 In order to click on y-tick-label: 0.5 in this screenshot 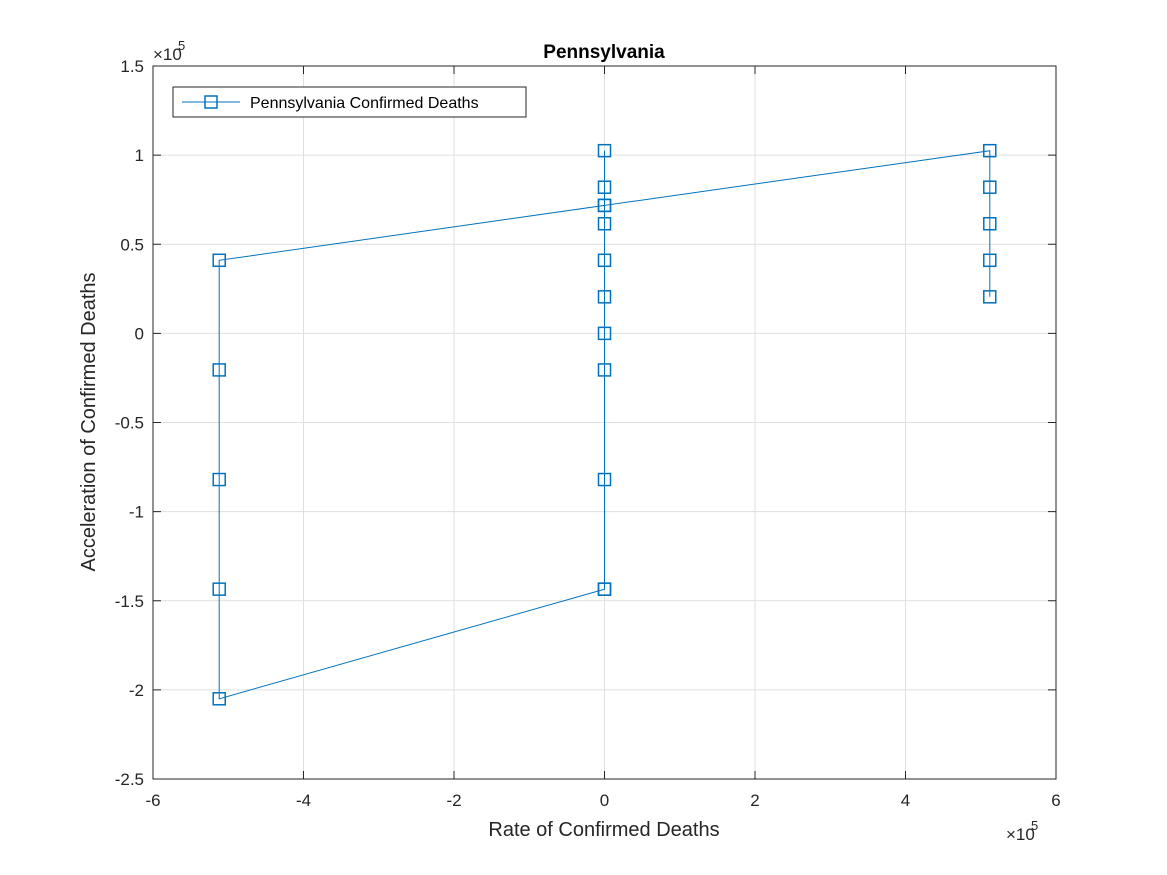, I will do `click(132, 244)`.